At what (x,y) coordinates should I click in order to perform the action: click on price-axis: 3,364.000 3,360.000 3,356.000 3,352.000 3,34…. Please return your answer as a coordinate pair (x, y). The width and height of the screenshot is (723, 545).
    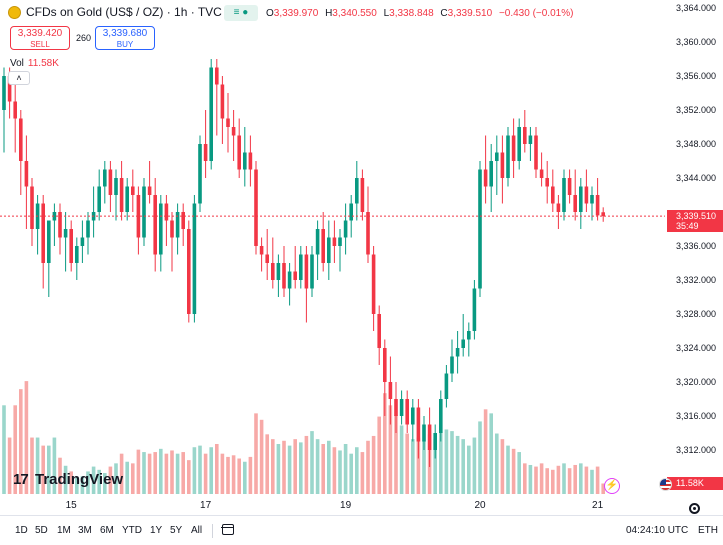
    Looking at the image, I should click on (694, 250).